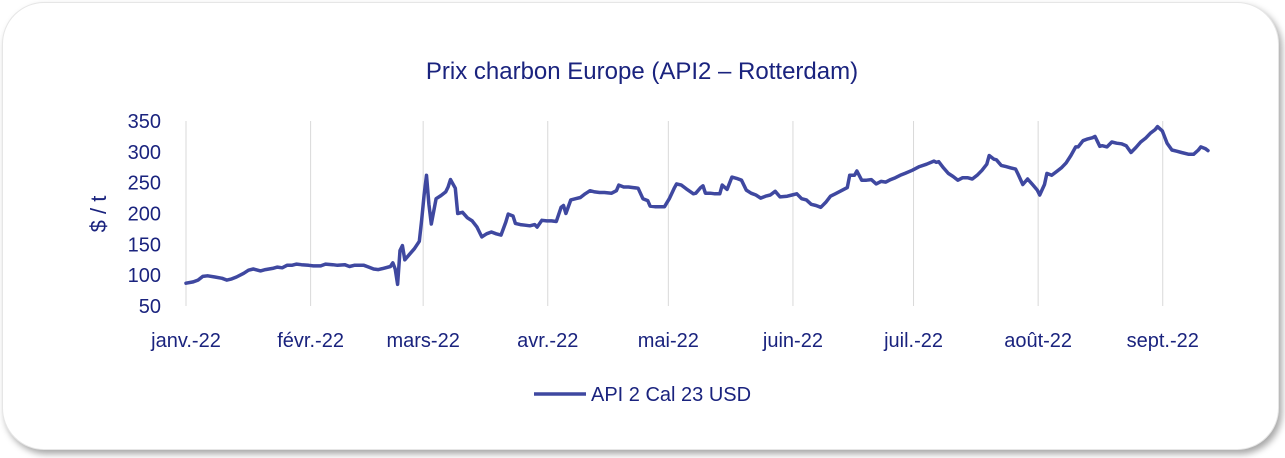 The image size is (1285, 458). Describe the element at coordinates (668, 341) in the screenshot. I see `x-tick-label: mai-22` at that location.